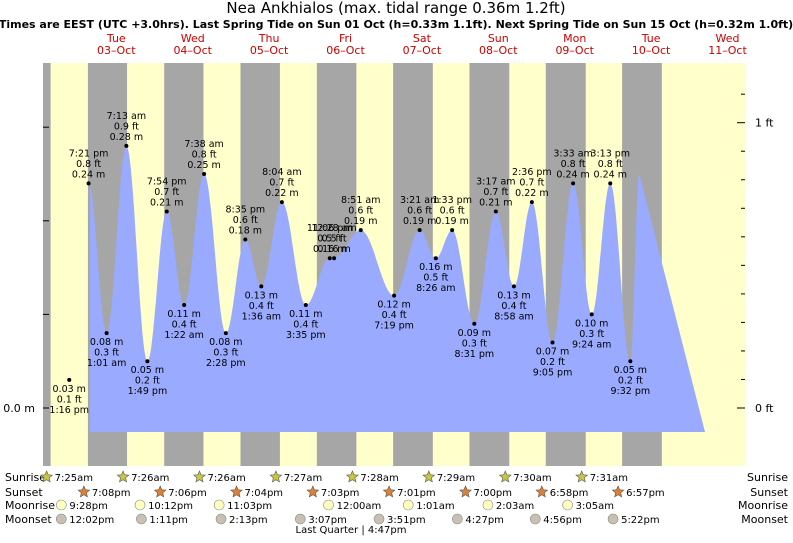 The height and width of the screenshot is (543, 793). I want to click on tide-label: 9:24 am, so click(591, 344).